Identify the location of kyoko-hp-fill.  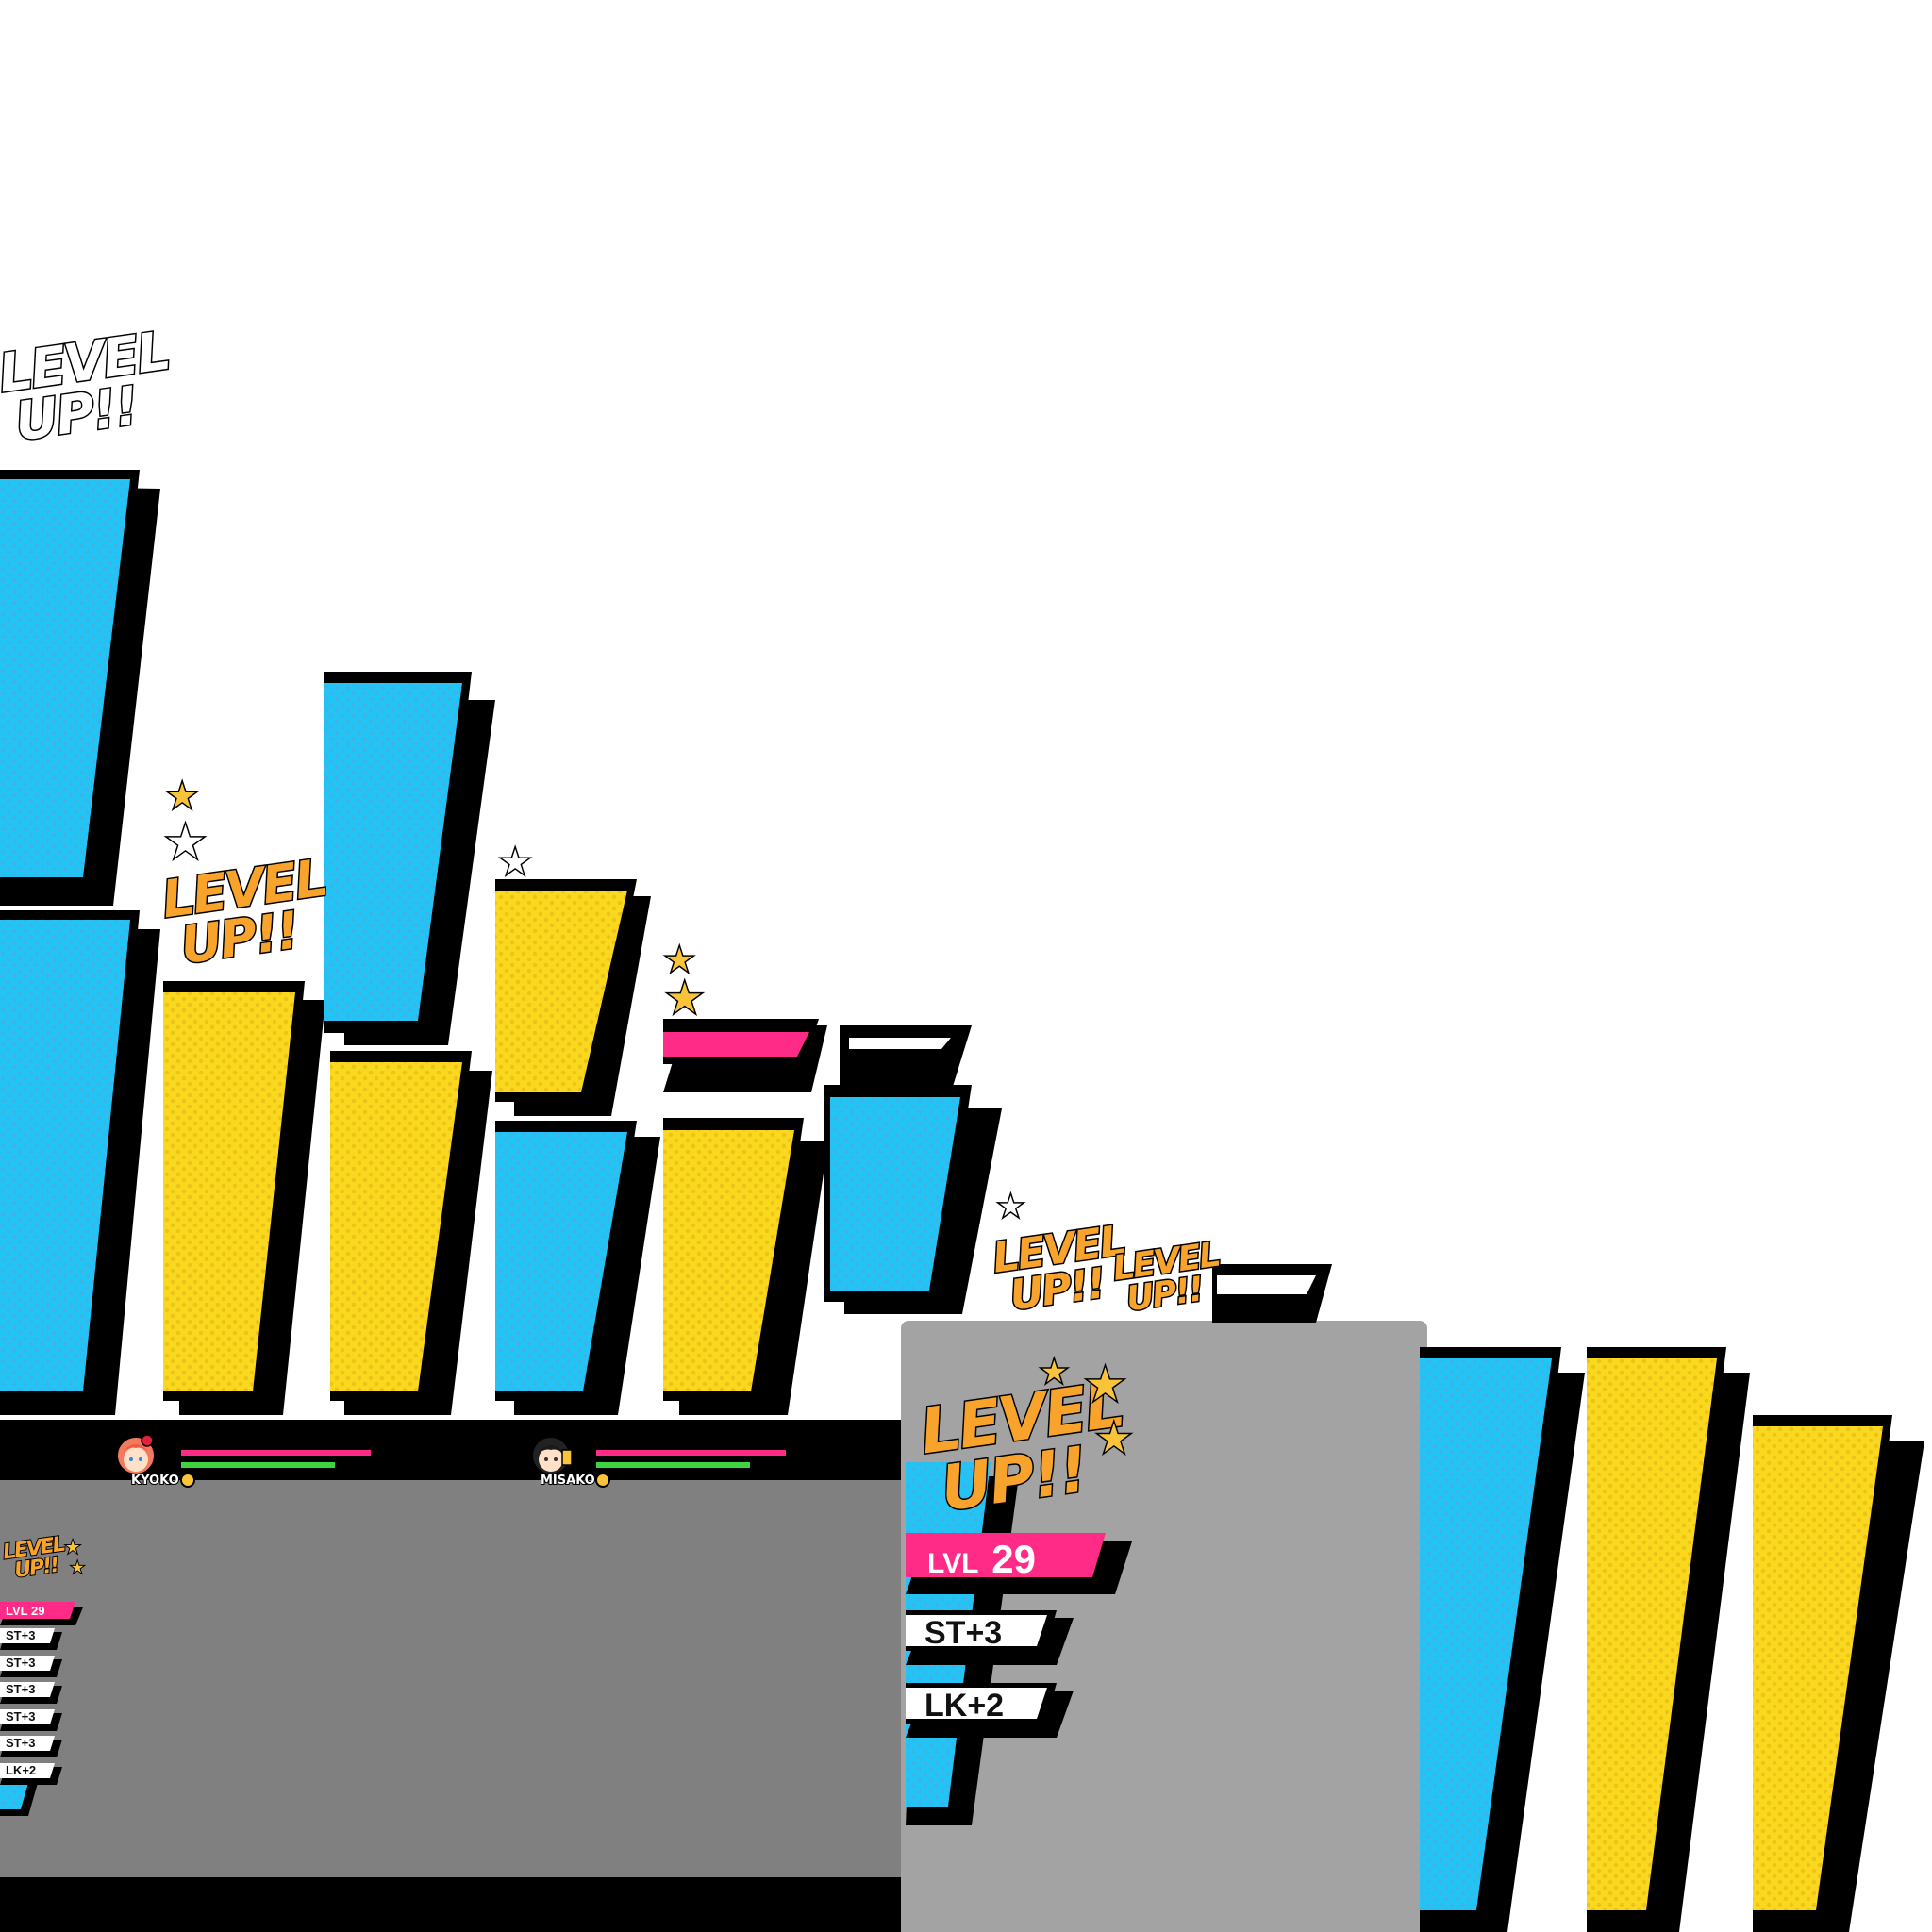
(276, 1453).